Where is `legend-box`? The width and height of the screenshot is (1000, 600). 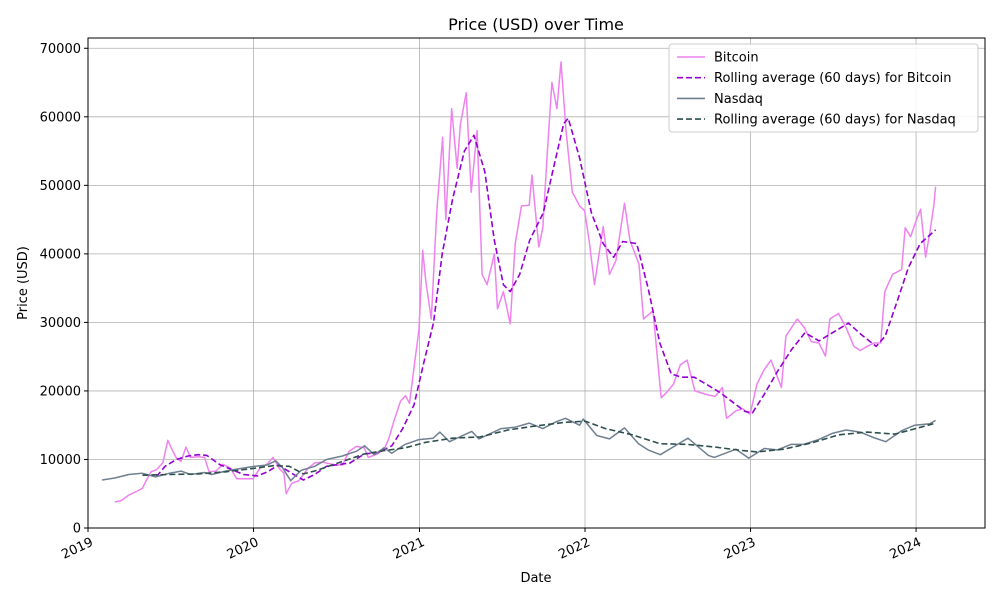
legend-box is located at coordinates (823, 88).